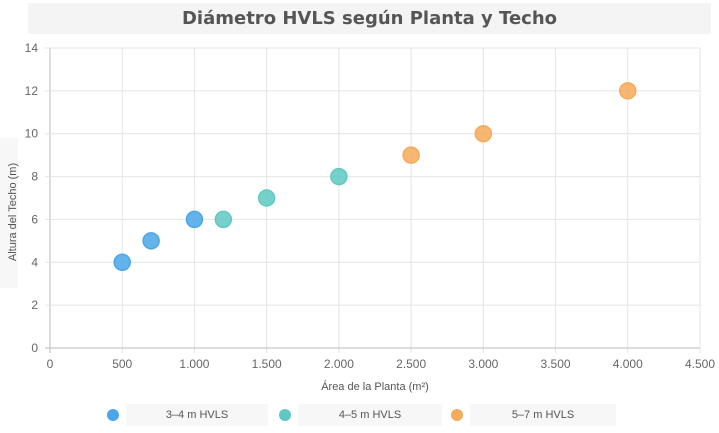 The width and height of the screenshot is (719, 433). I want to click on x-tick-label: 2.500, so click(411, 364).